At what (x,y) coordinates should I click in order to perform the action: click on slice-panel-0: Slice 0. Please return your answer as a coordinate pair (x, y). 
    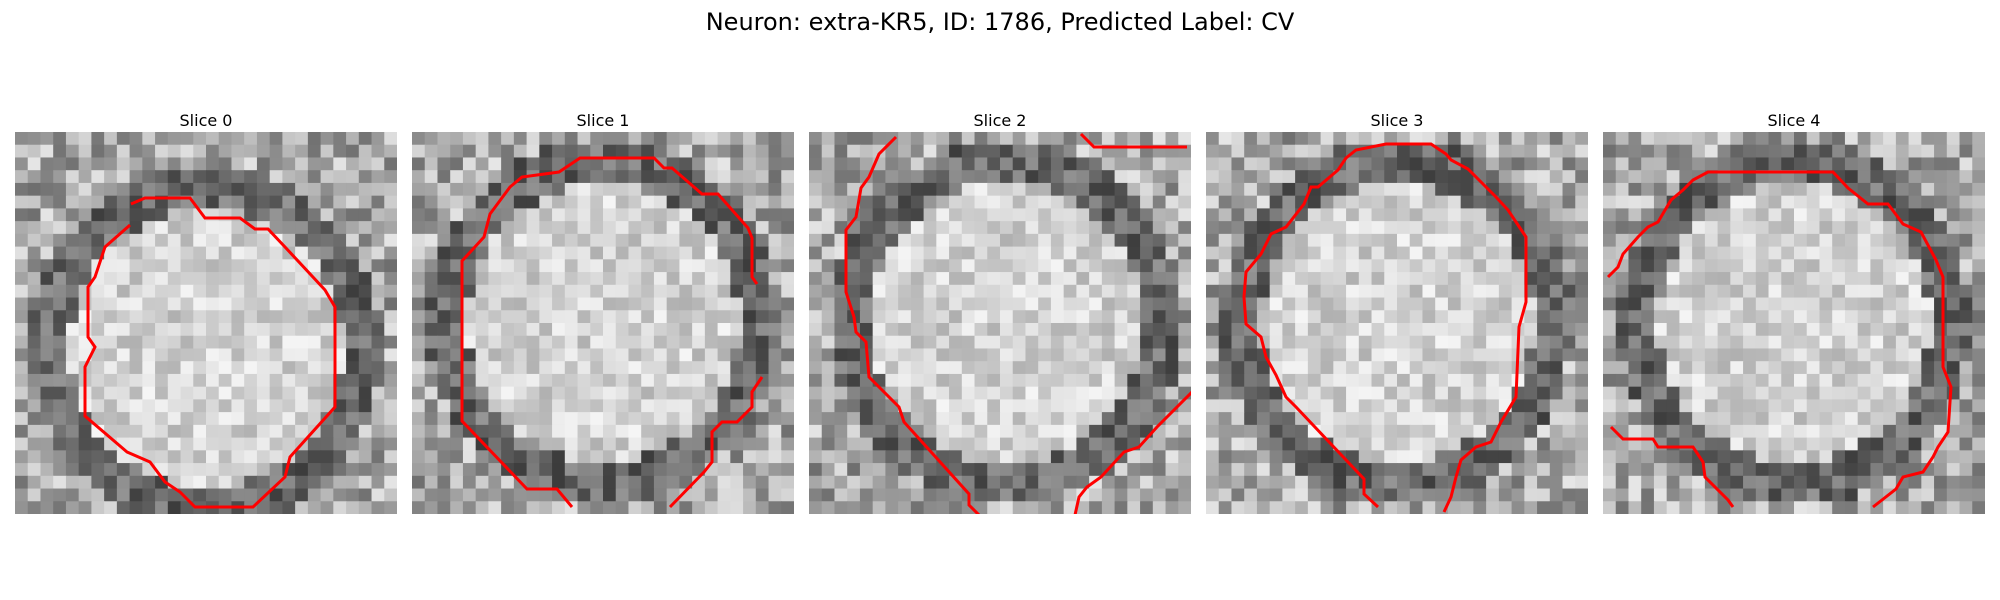
    Looking at the image, I should click on (206, 312).